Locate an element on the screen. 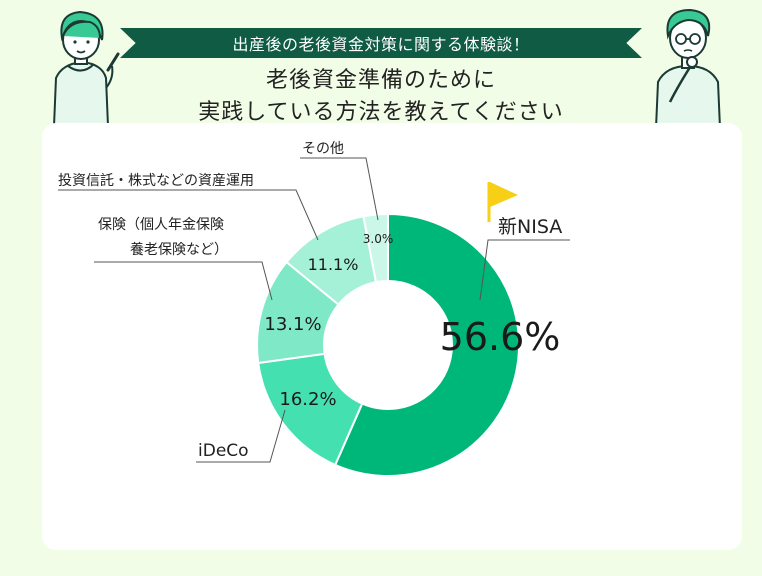 The width and height of the screenshot is (762, 576). callout-hoken-2: 養老保険など） is located at coordinates (179, 249).